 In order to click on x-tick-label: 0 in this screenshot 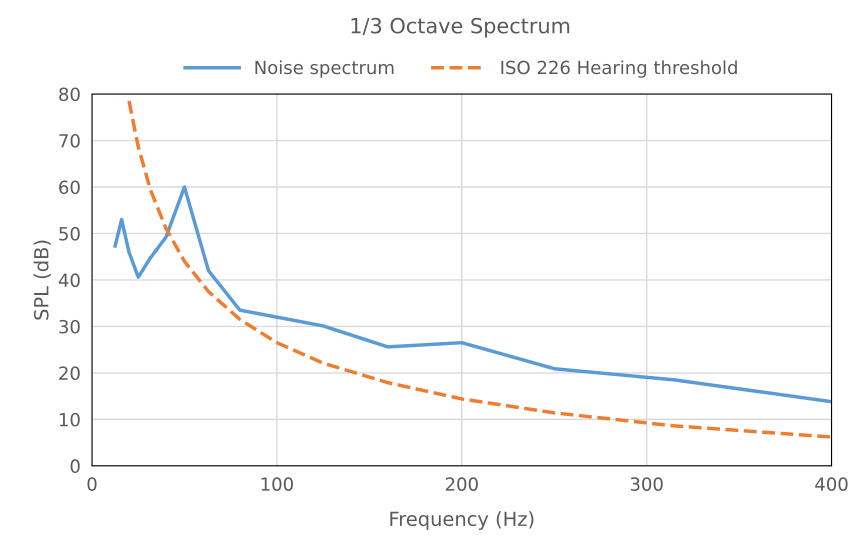, I will do `click(92, 484)`.